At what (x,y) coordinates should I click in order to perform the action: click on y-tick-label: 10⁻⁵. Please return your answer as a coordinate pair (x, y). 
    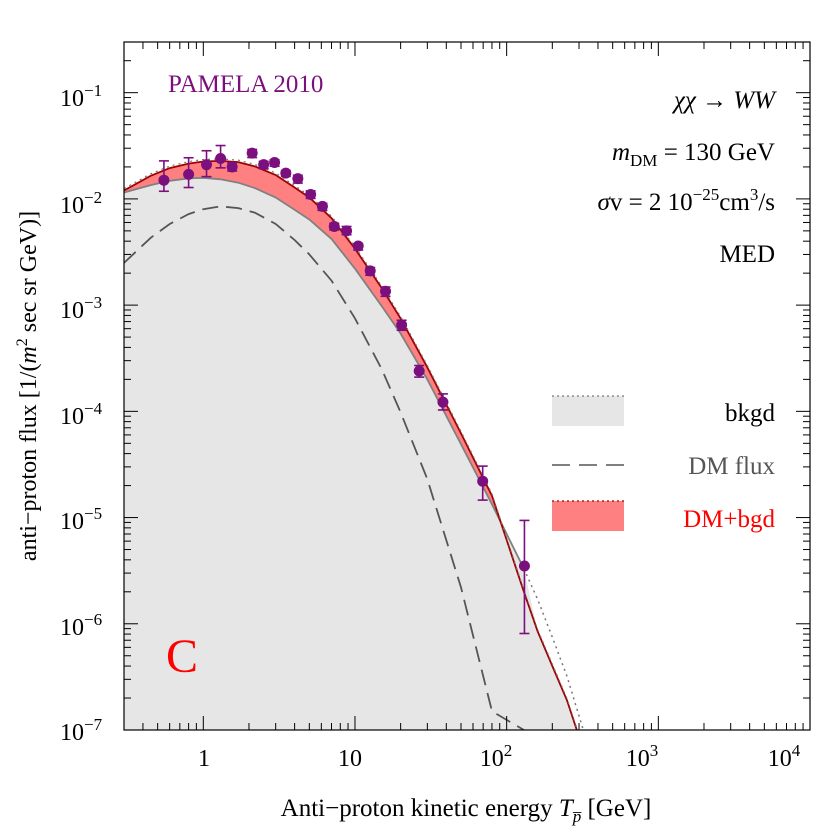
    Looking at the image, I should click on (81, 519).